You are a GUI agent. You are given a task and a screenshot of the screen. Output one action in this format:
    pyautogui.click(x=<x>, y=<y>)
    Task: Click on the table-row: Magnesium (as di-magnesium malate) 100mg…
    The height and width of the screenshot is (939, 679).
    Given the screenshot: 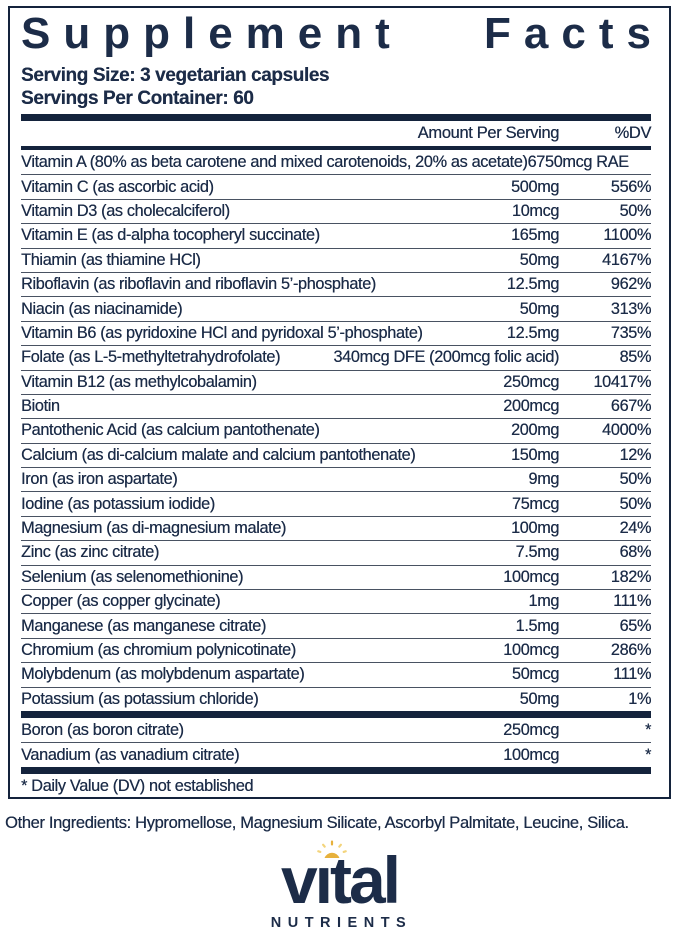 What is the action you would take?
    pyautogui.click(x=336, y=527)
    